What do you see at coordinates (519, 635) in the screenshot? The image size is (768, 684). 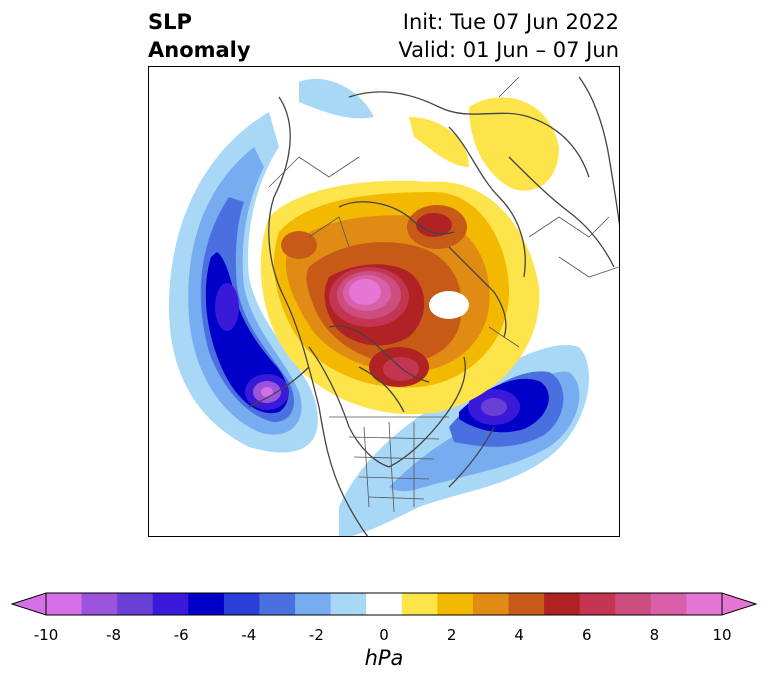 I see `colorbar-tick-label: 4` at bounding box center [519, 635].